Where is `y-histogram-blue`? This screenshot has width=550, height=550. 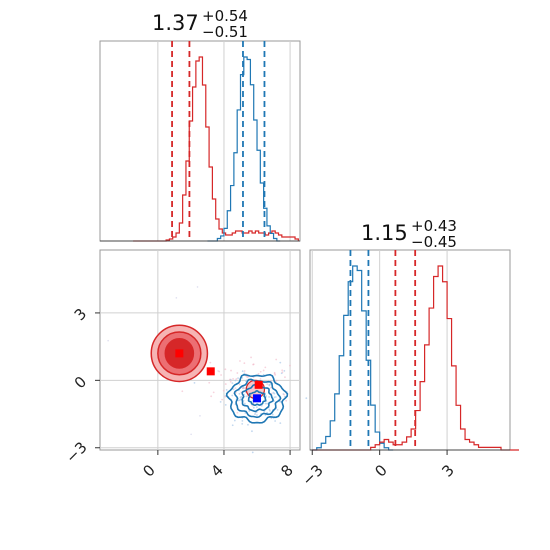
y-histogram-blue is located at coordinates (353, 358).